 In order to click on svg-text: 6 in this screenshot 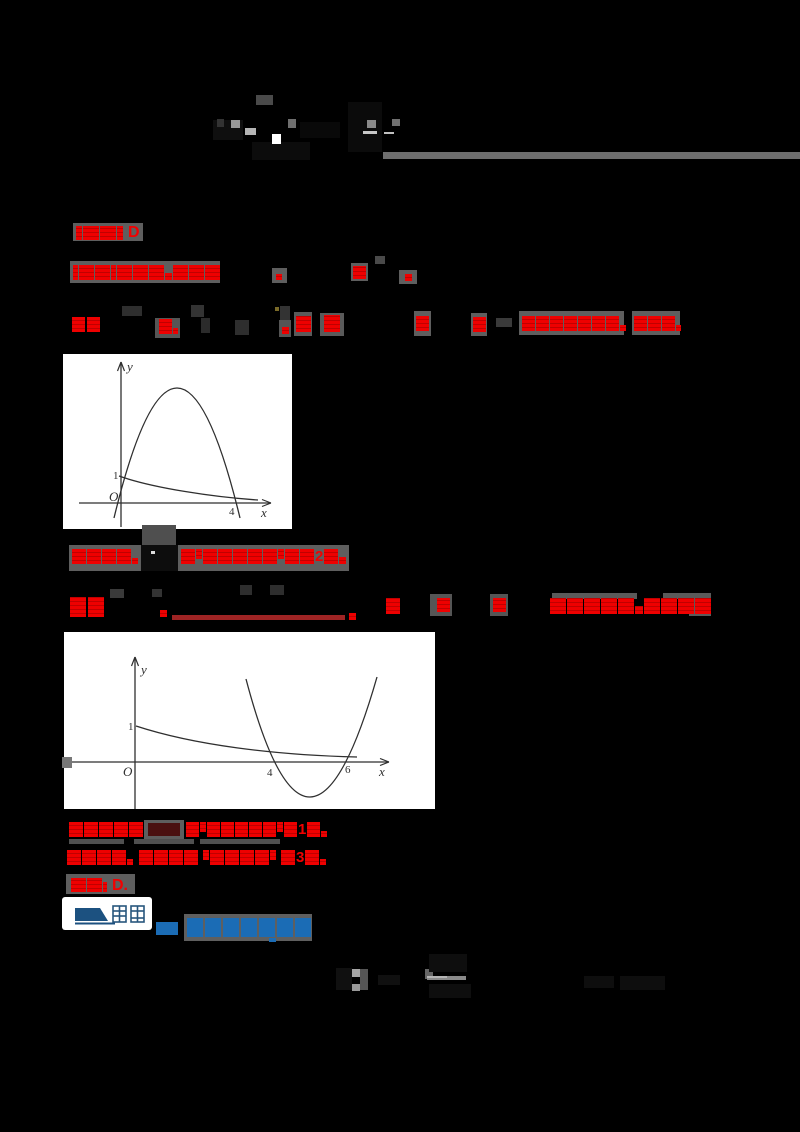, I will do `click(348, 770)`.